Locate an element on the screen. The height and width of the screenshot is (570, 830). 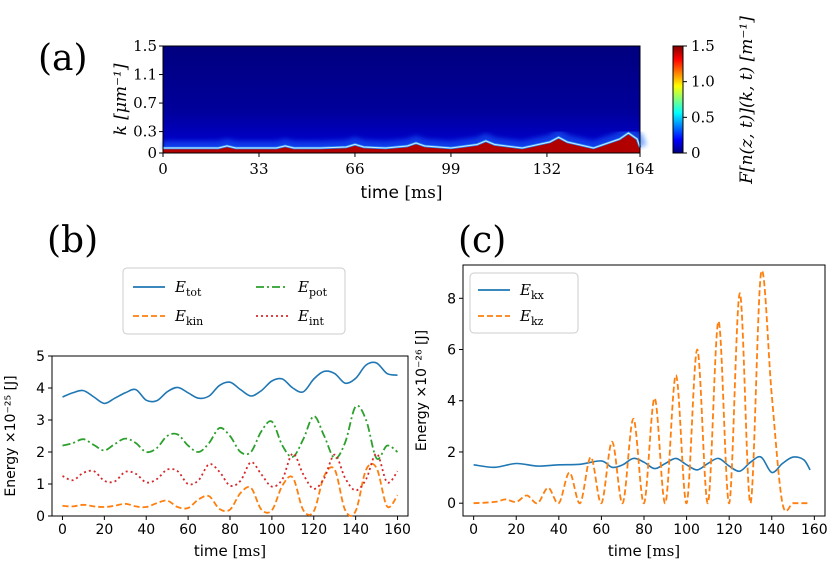
y-tick-label: 6 is located at coordinates (451, 351).